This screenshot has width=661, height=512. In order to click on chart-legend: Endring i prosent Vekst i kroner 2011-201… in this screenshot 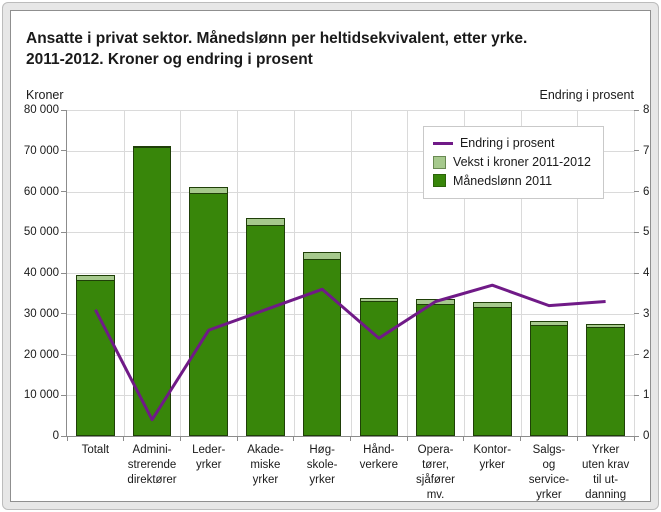, I will do `click(513, 163)`.